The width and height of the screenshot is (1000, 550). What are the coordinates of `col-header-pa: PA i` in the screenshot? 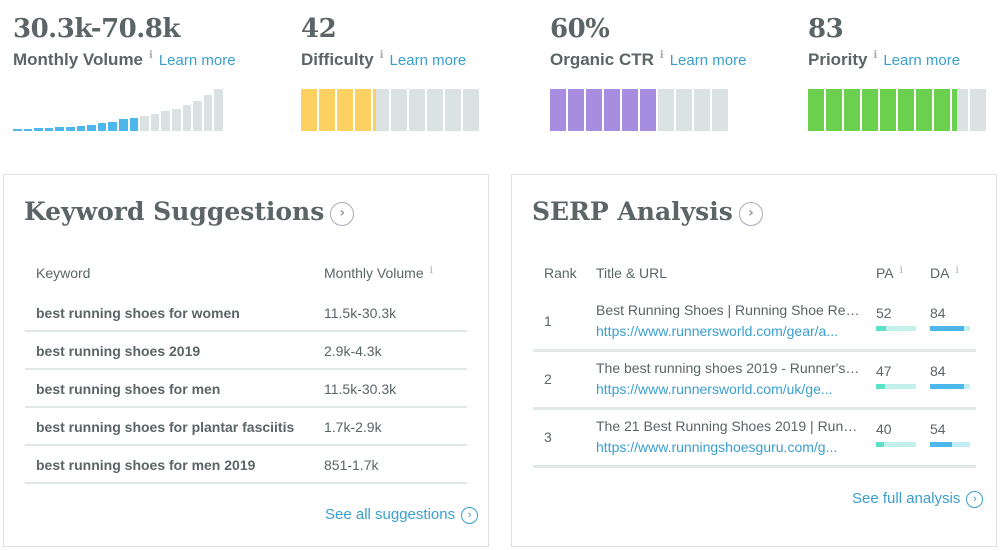 It's located at (892, 273).